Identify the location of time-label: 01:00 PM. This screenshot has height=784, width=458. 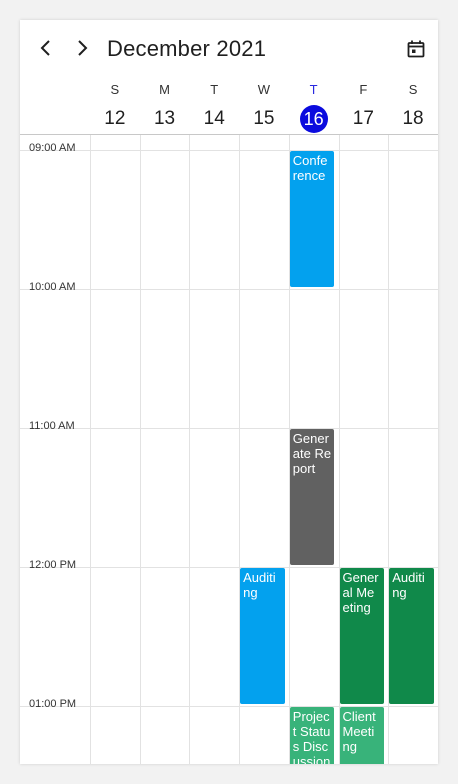
(53, 704).